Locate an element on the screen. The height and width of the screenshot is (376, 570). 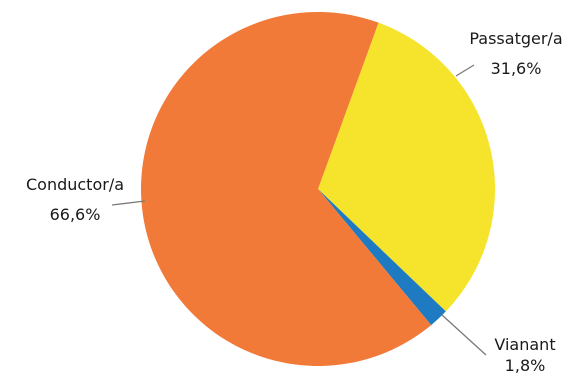
slice-value-conductor: 66,6% is located at coordinates (75, 214).